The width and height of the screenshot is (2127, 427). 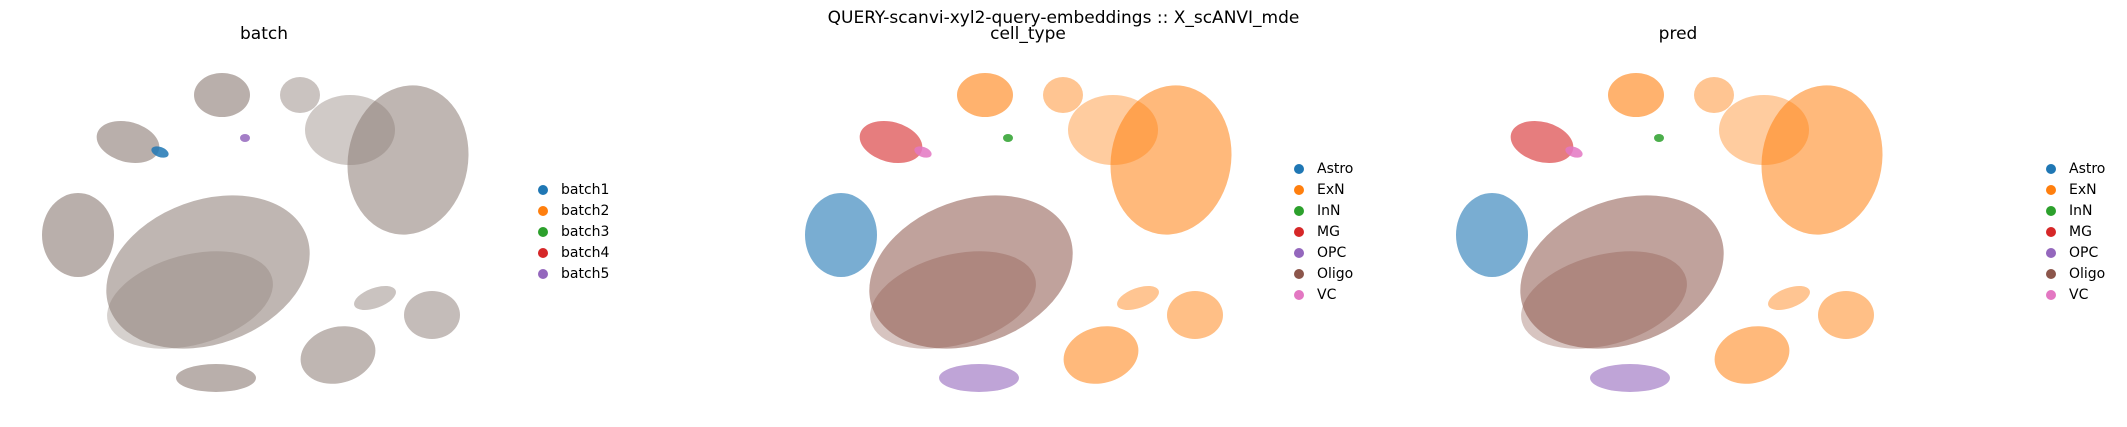 I want to click on panel-title-batch: batch, so click(x=264, y=34).